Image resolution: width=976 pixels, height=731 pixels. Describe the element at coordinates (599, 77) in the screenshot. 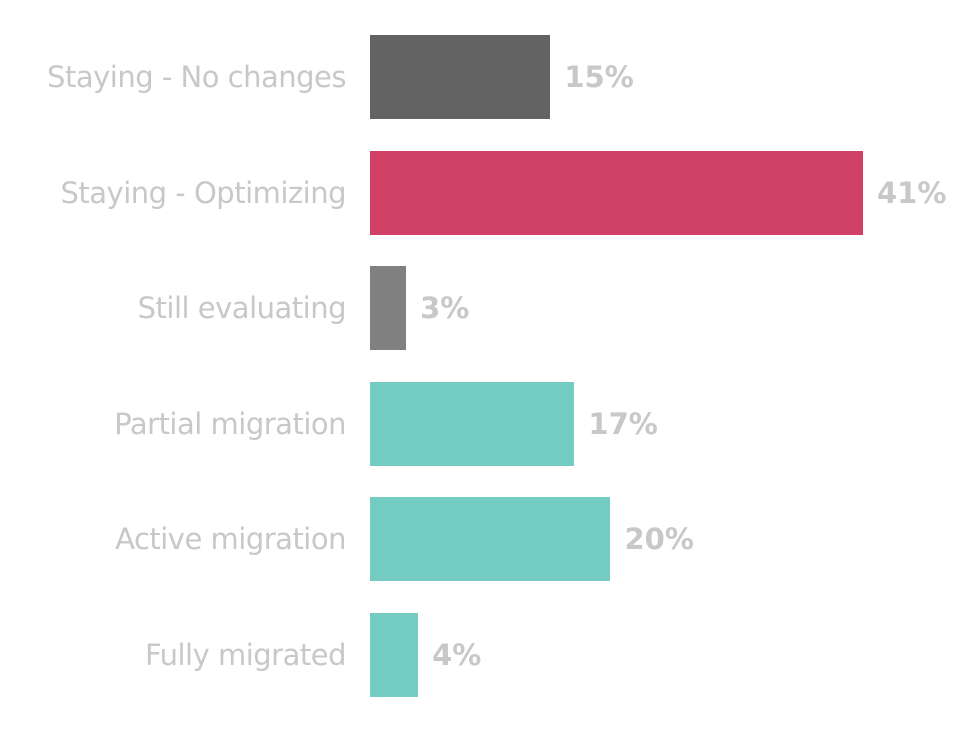

I see `value-label: 15%` at that location.